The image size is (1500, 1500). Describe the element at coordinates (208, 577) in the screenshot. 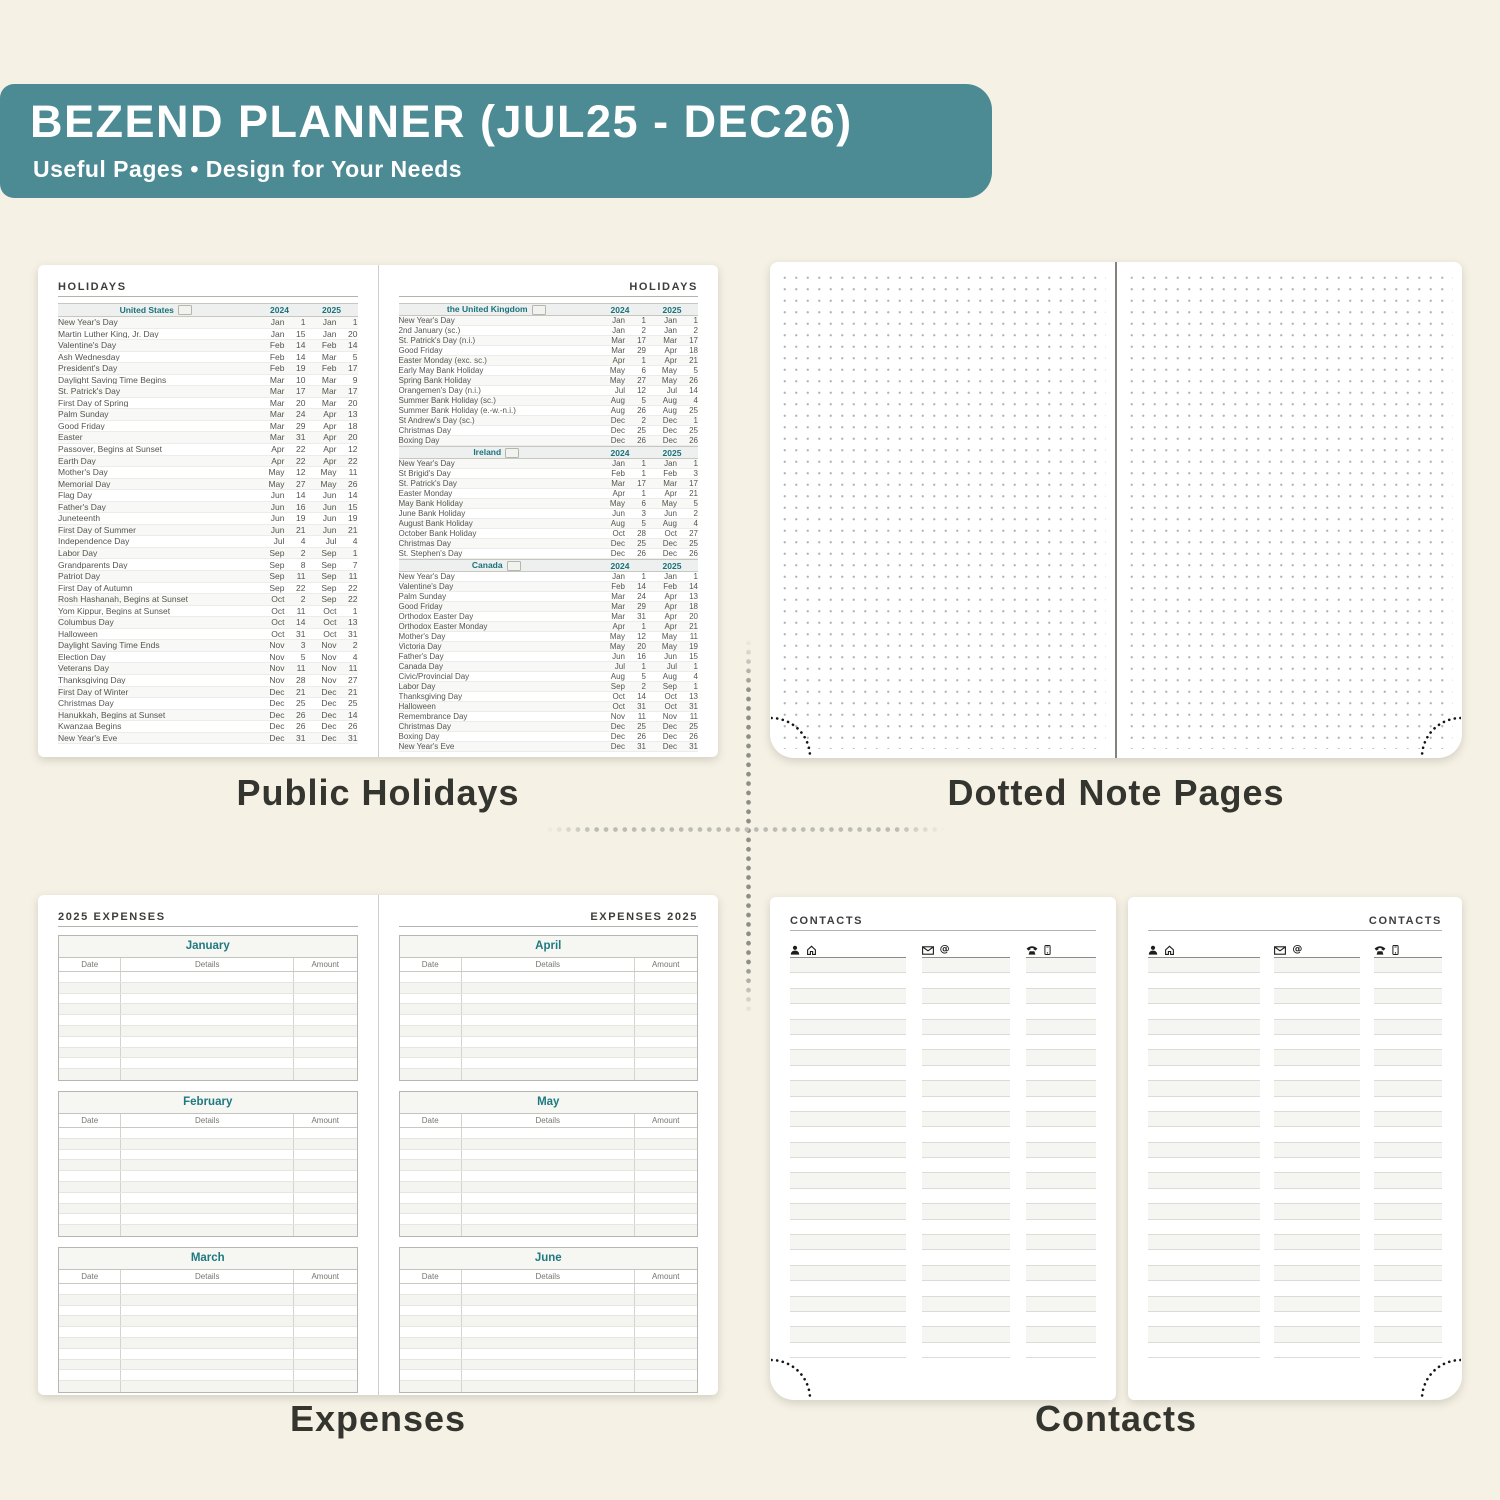

I see `holiday-row: Patriot Day Sep 11 Sep 11` at that location.